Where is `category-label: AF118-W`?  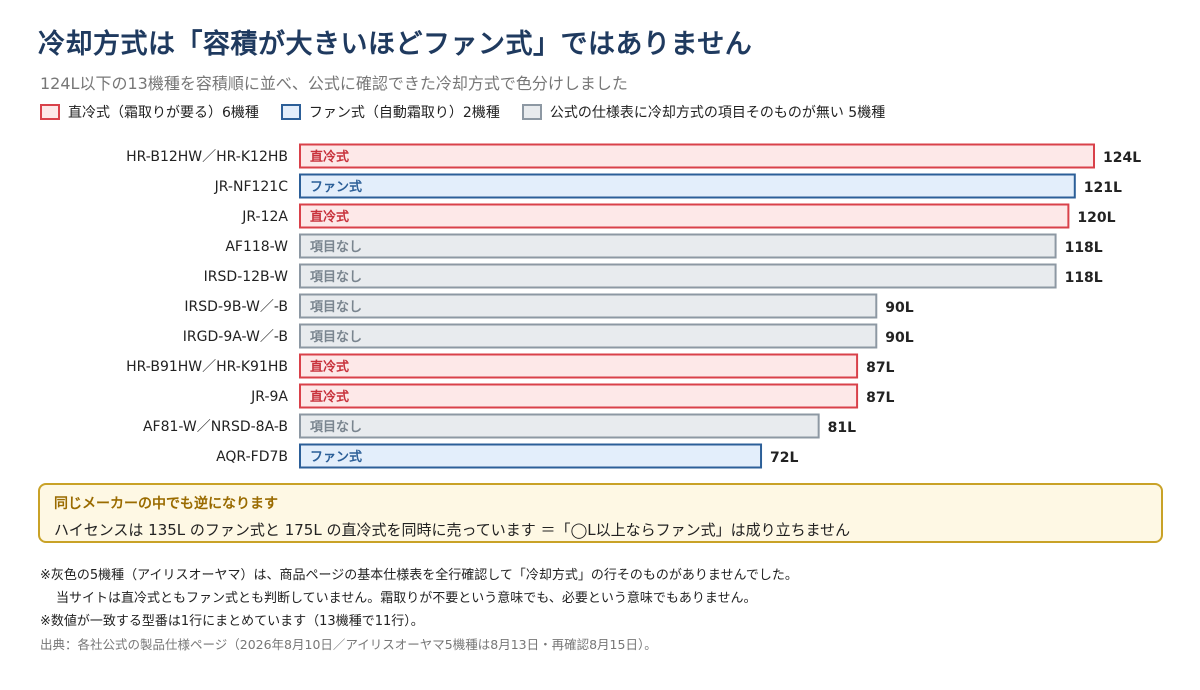 category-label: AF118-W is located at coordinates (256, 247).